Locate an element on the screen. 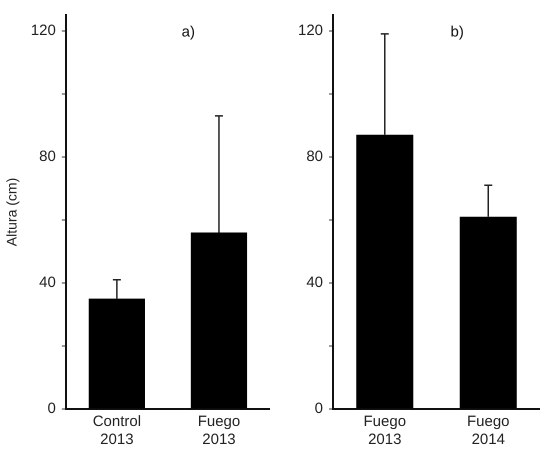 Image resolution: width=540 pixels, height=453 pixels. annotation: b) is located at coordinates (457, 32).